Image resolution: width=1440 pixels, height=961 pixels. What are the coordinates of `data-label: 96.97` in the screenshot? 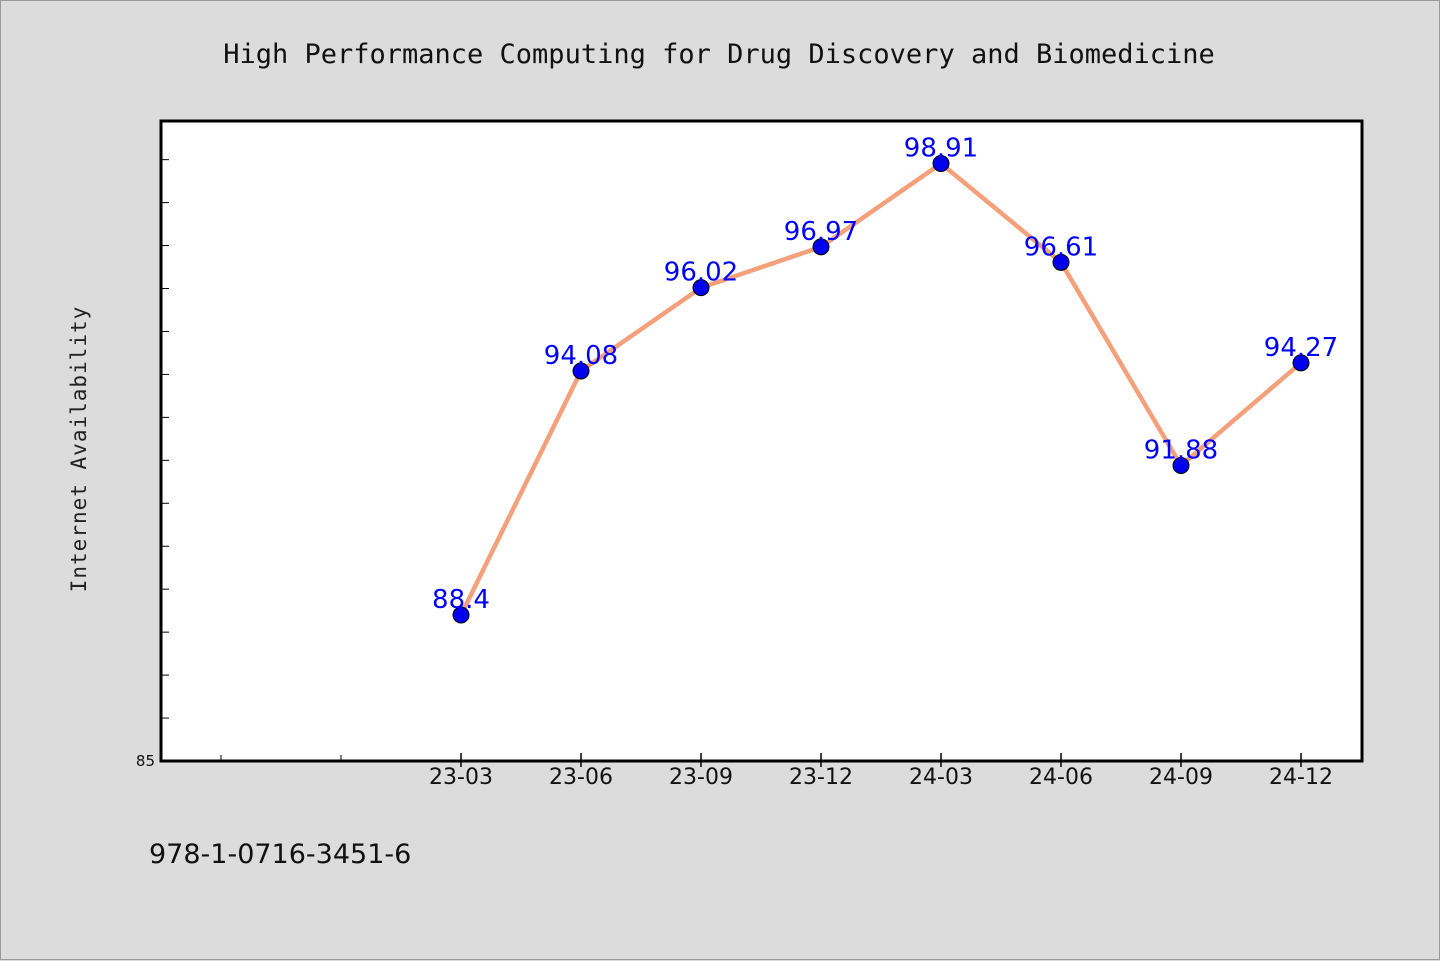 It's located at (821, 232).